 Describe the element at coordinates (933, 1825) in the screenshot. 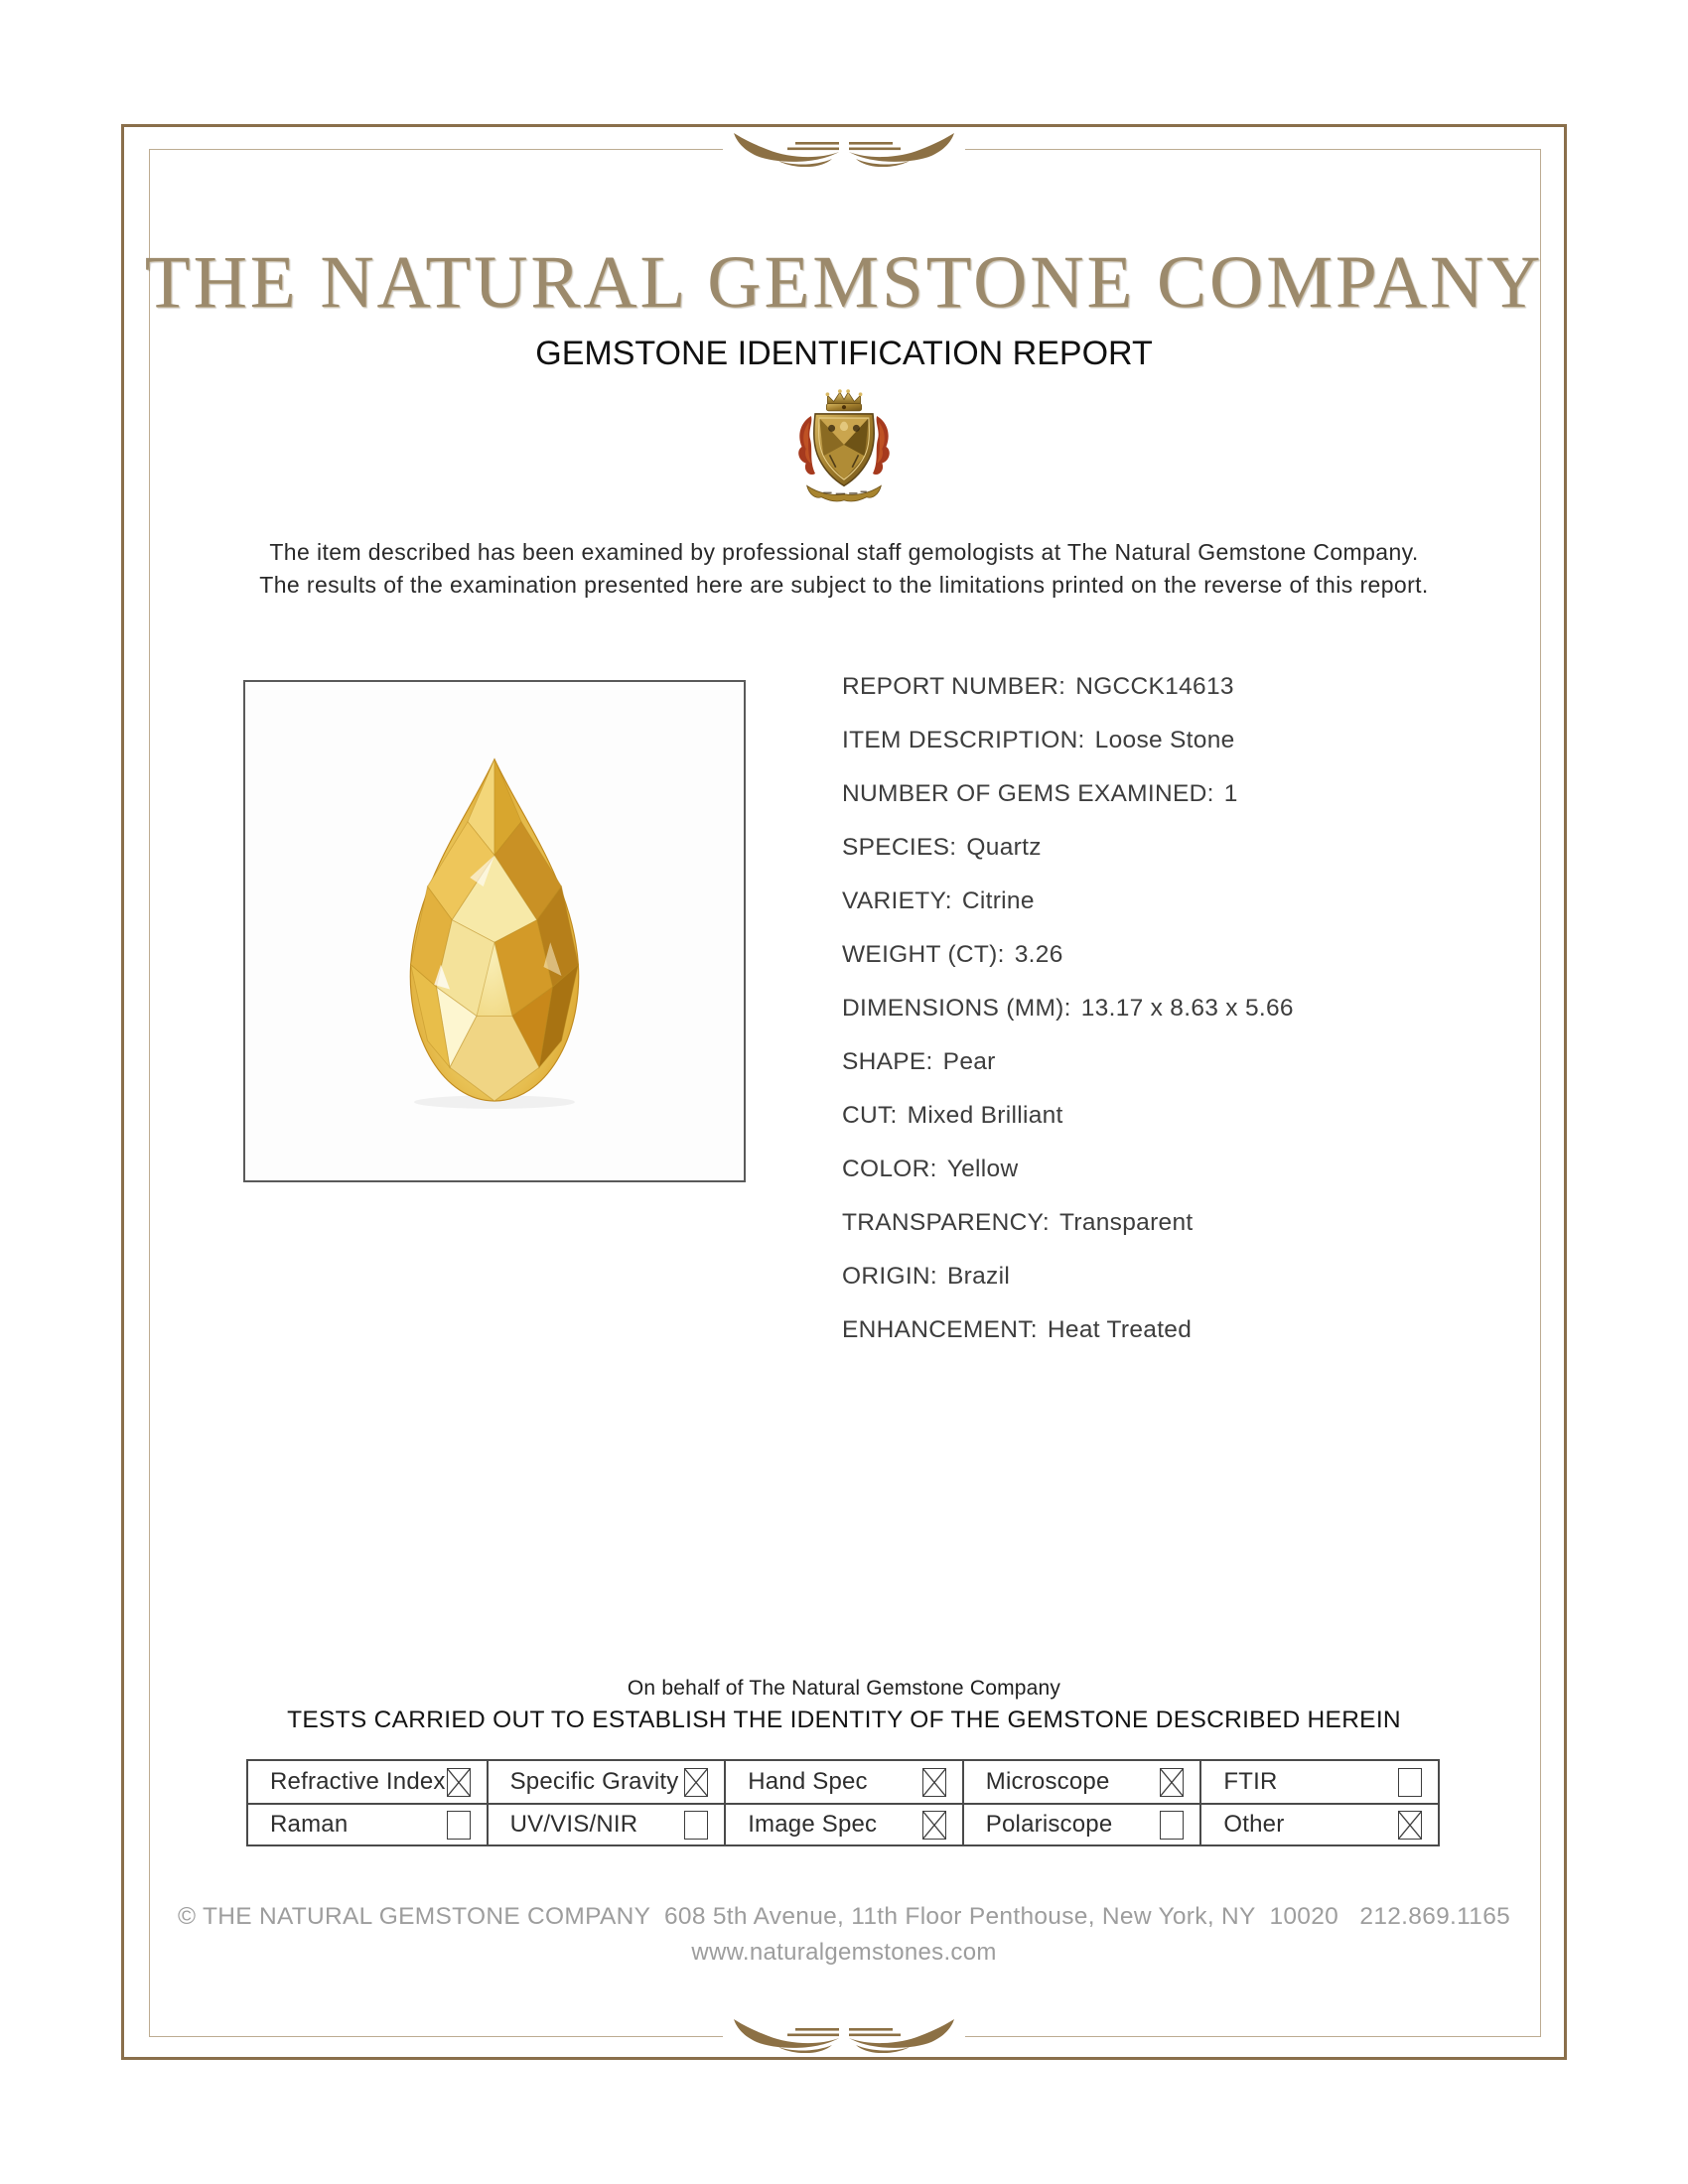

I see `checkbox-image-spec` at that location.